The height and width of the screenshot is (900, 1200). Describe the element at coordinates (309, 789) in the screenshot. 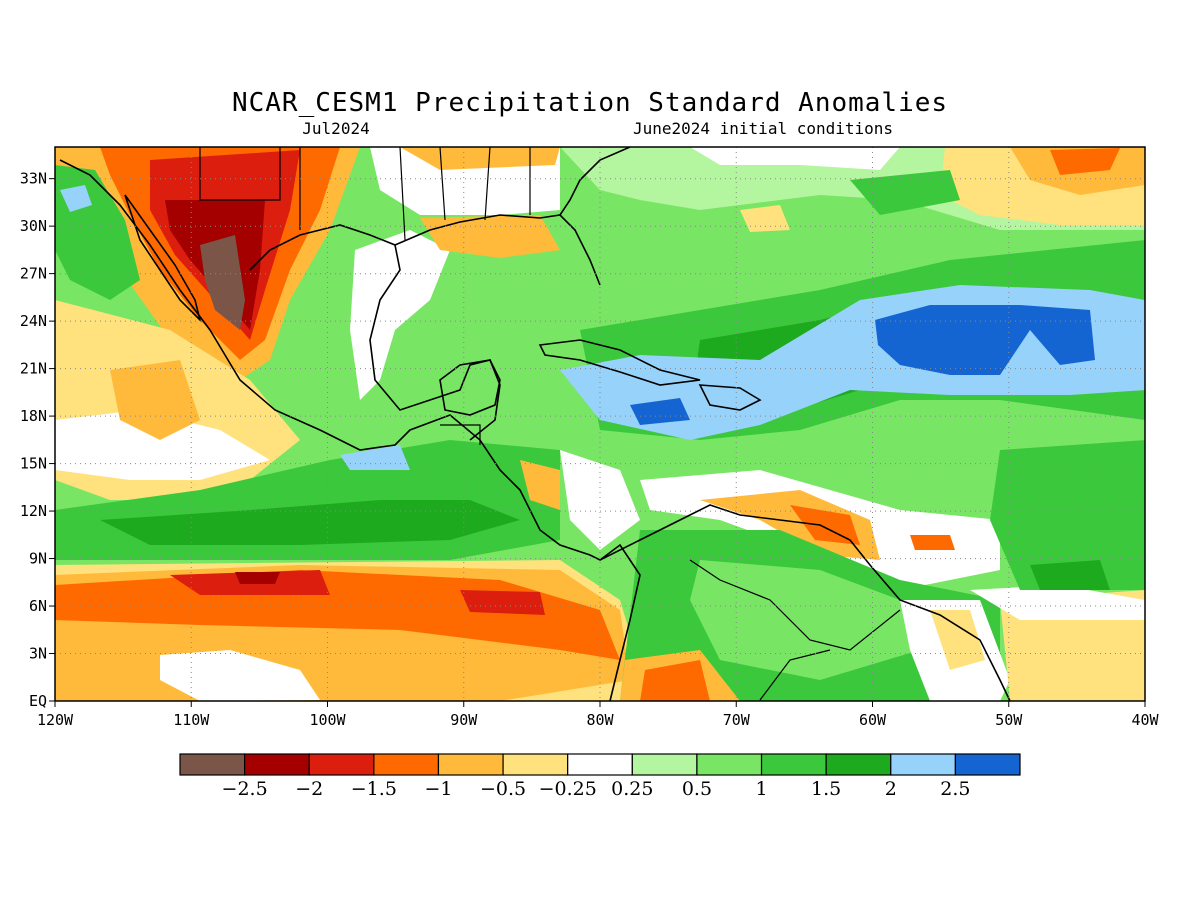

I see `colorbar-label: −2` at that location.